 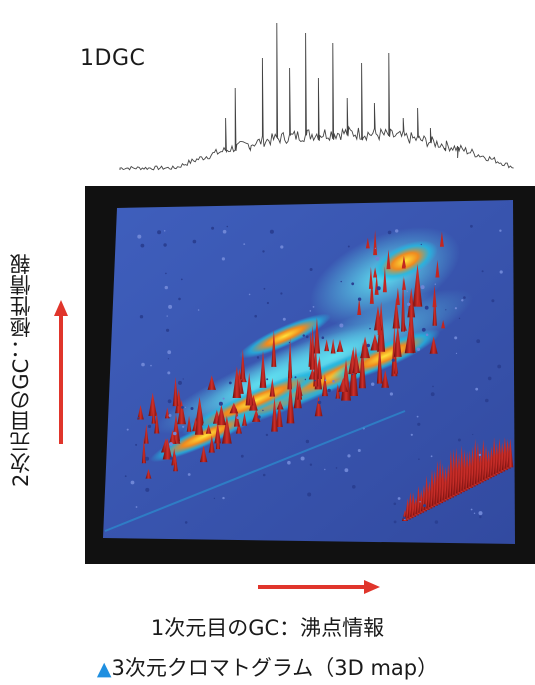 I want to click on intensity-blob, so click(x=405, y=261).